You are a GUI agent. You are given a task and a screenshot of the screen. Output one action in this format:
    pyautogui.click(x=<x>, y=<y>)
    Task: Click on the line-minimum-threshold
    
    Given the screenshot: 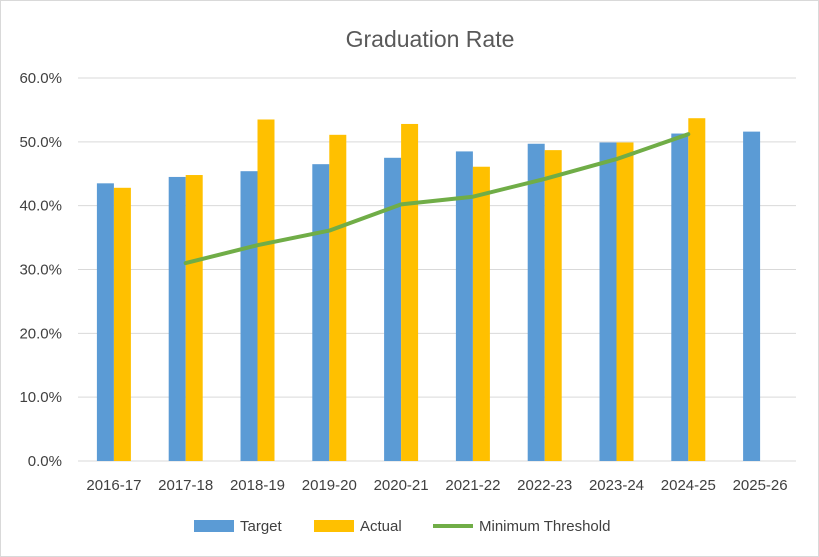 What is the action you would take?
    pyautogui.click(x=437, y=199)
    